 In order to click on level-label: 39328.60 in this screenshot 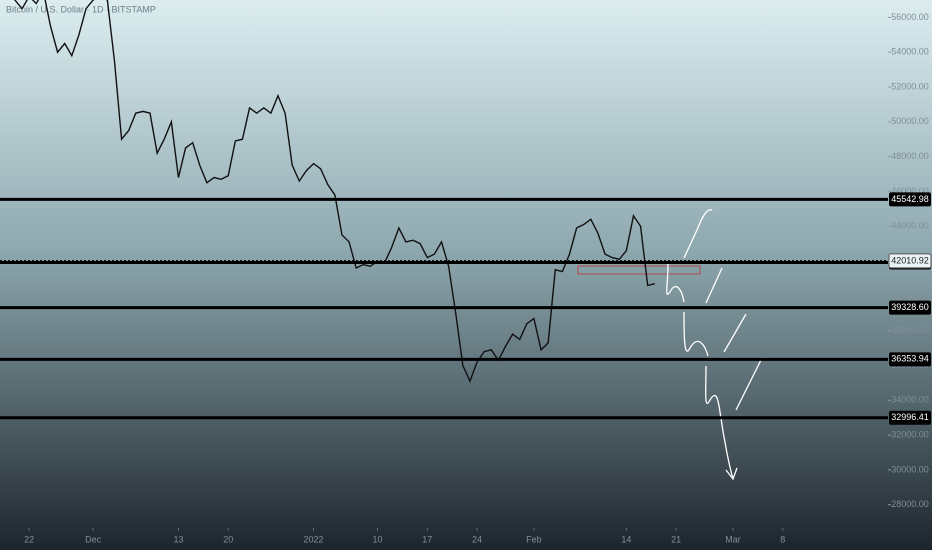, I will do `click(910, 307)`.